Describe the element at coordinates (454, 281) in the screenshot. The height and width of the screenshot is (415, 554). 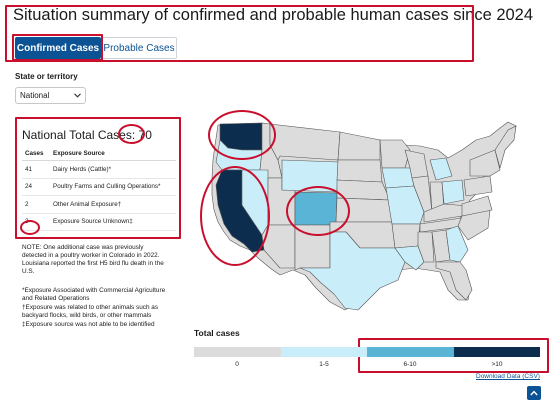
I see `state-florida` at that location.